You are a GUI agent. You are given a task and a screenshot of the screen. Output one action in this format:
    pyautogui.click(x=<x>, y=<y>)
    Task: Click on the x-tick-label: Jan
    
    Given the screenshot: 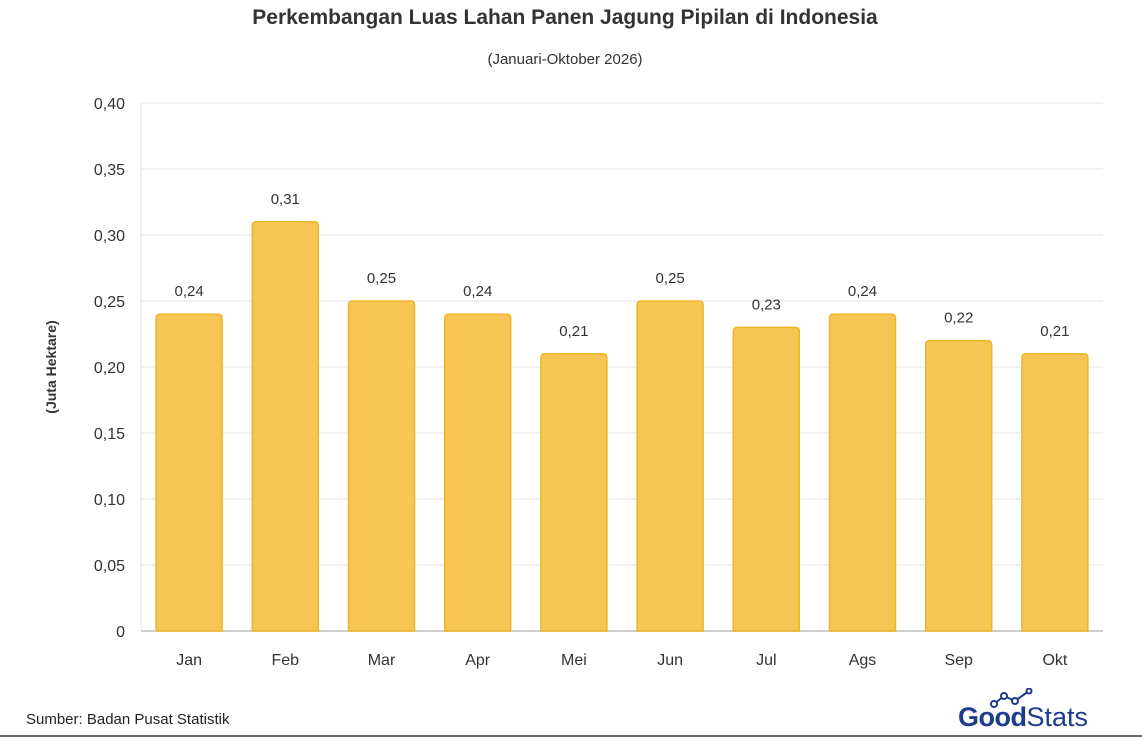 What is the action you would take?
    pyautogui.click(x=189, y=660)
    